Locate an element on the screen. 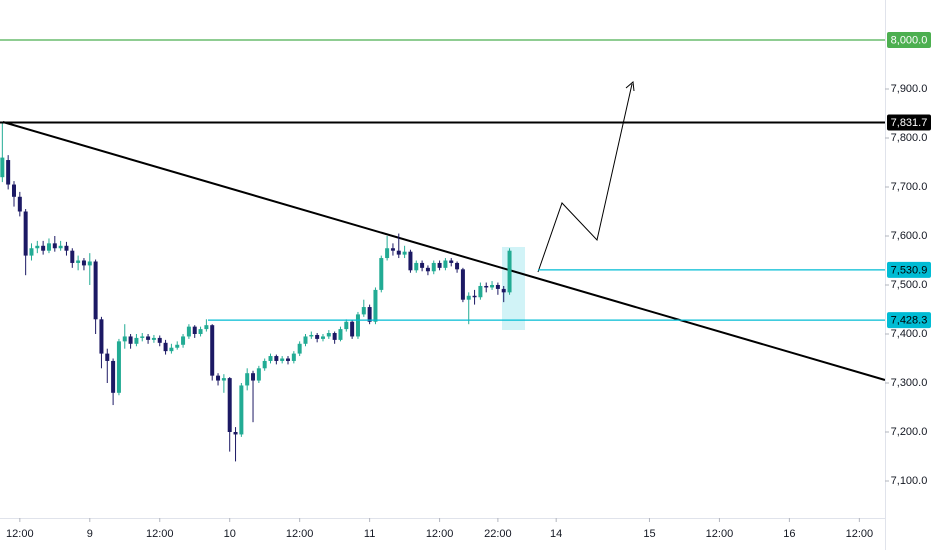  y-tick-label: 7,400.0 is located at coordinates (909, 334).